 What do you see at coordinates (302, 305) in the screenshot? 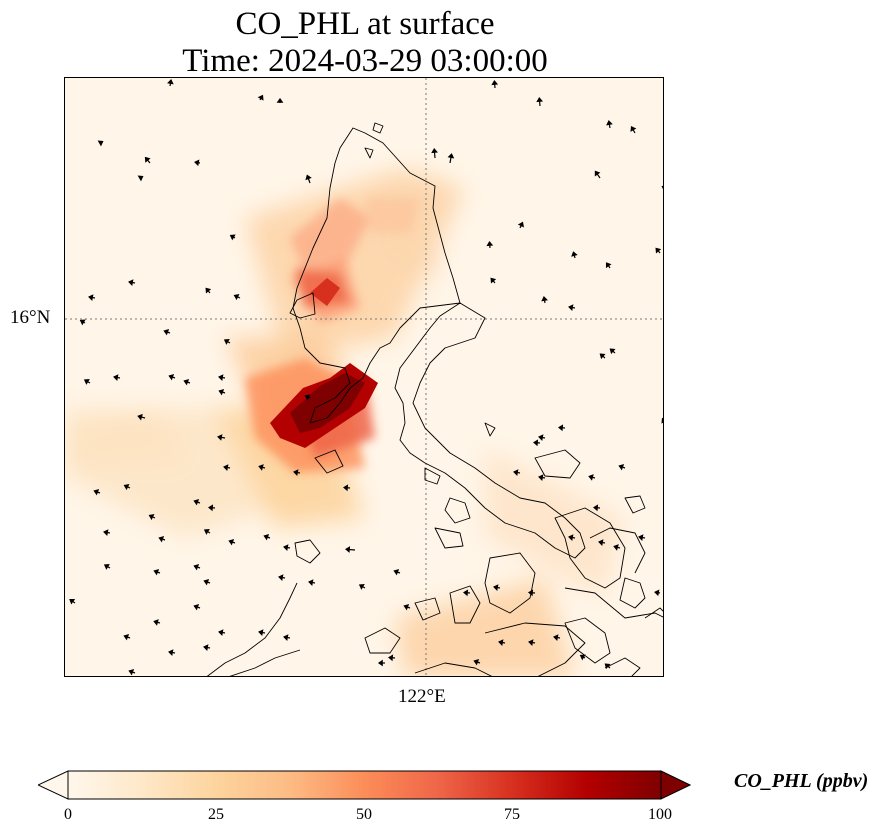
I see `bay-outline` at bounding box center [302, 305].